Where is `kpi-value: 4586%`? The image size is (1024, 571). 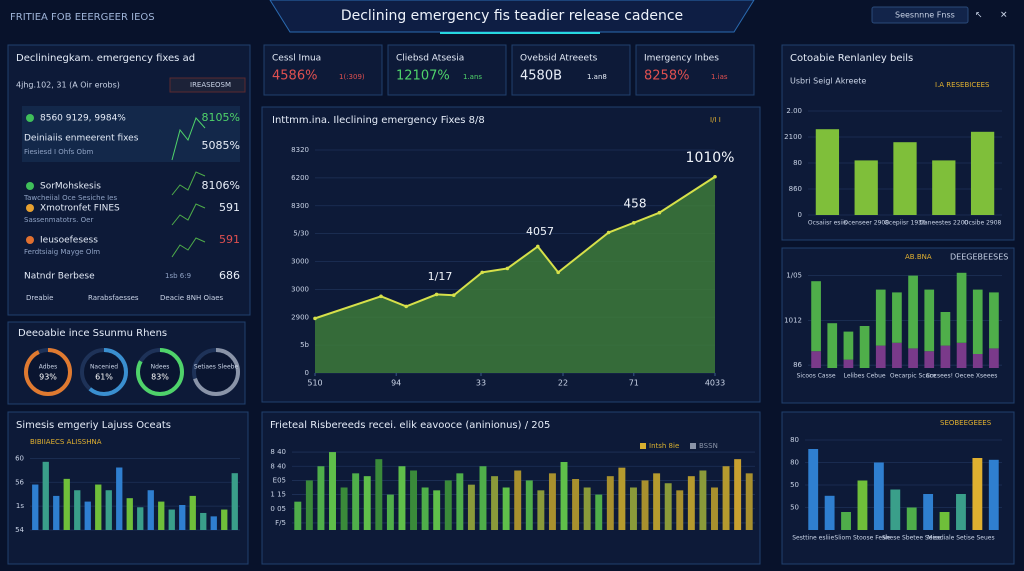
kpi-value: 4586% is located at coordinates (294, 76).